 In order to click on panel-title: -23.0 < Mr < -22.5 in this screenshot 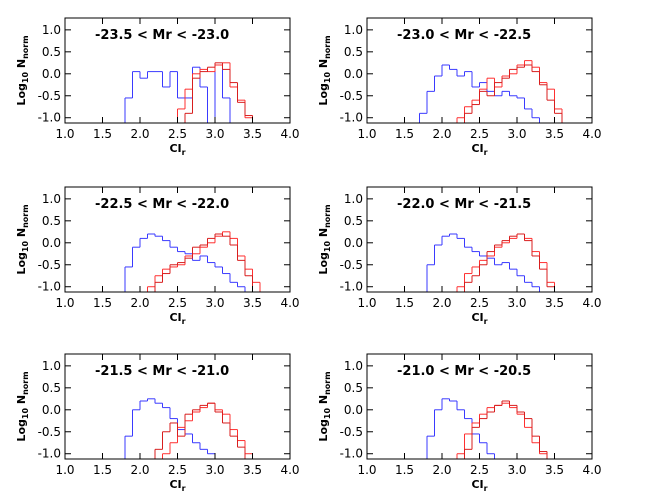, I will do `click(464, 35)`.